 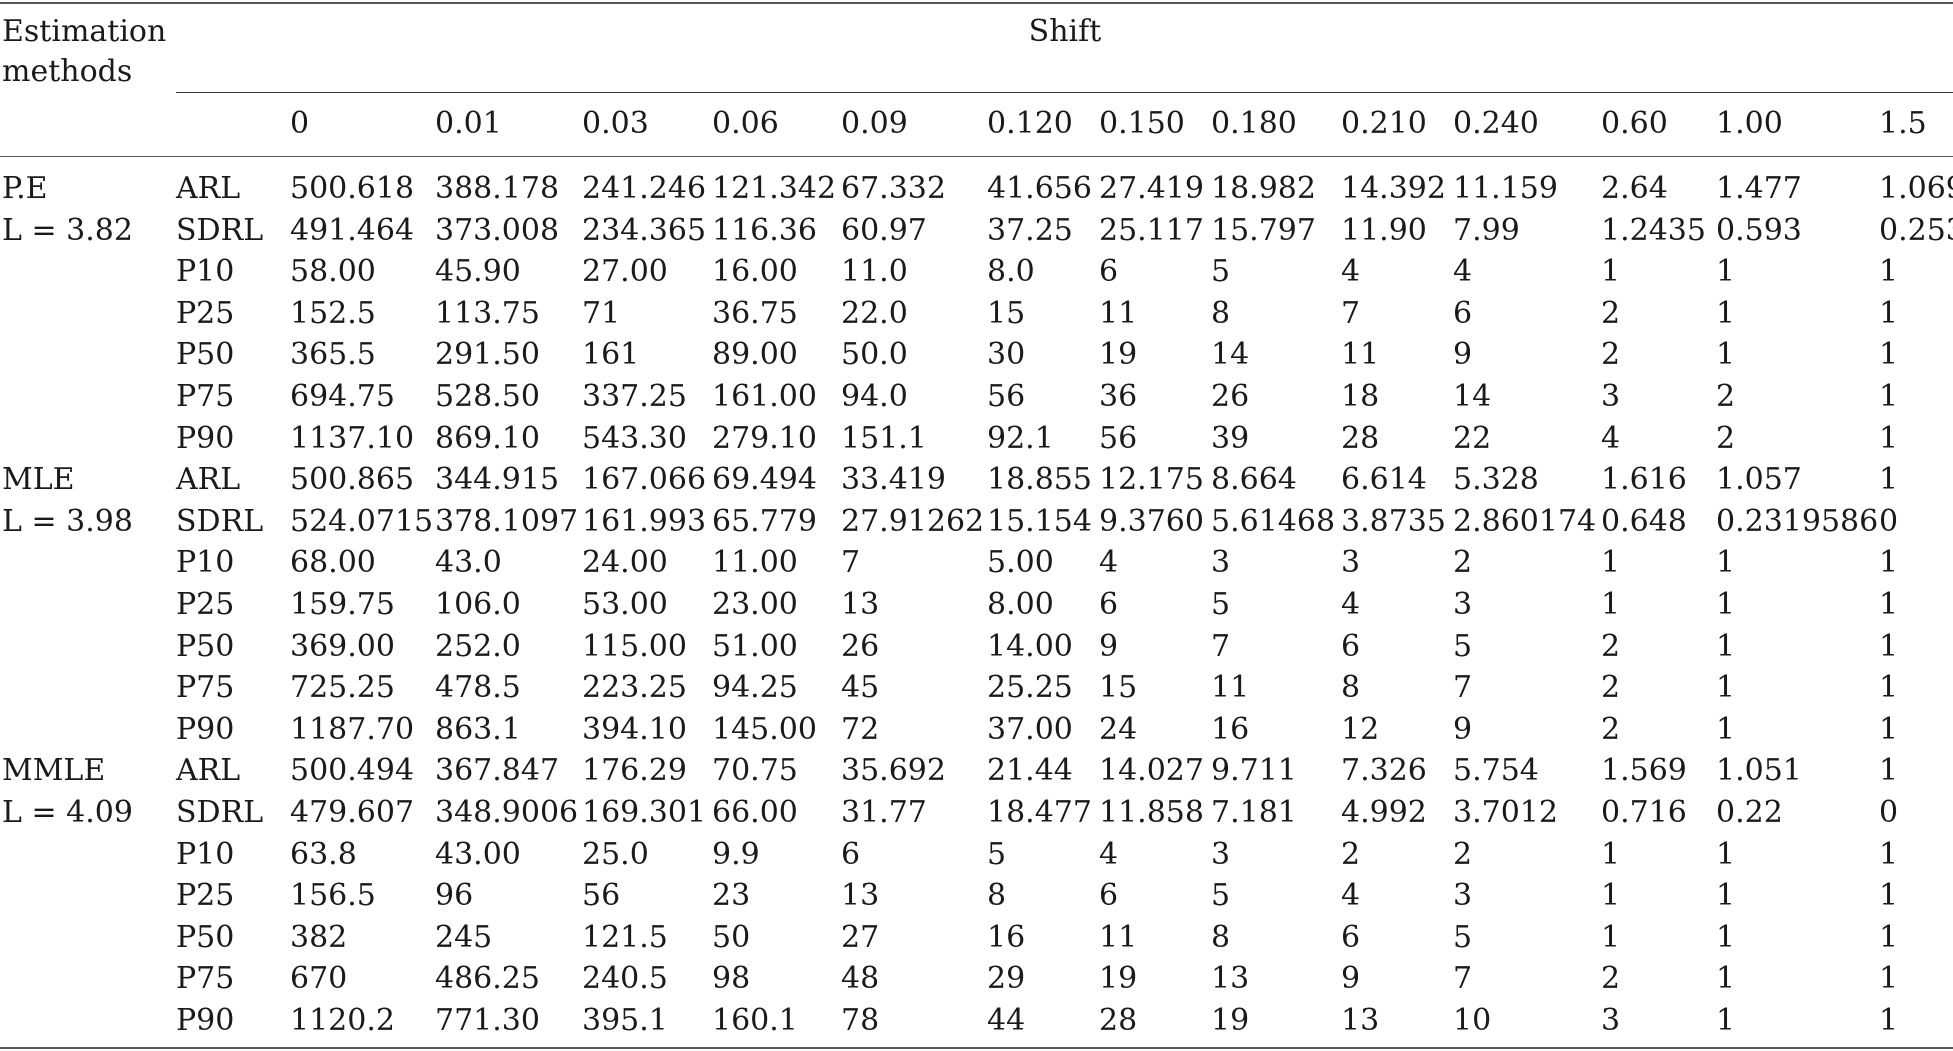 I want to click on table-cell: 7.326, so click(x=1384, y=771).